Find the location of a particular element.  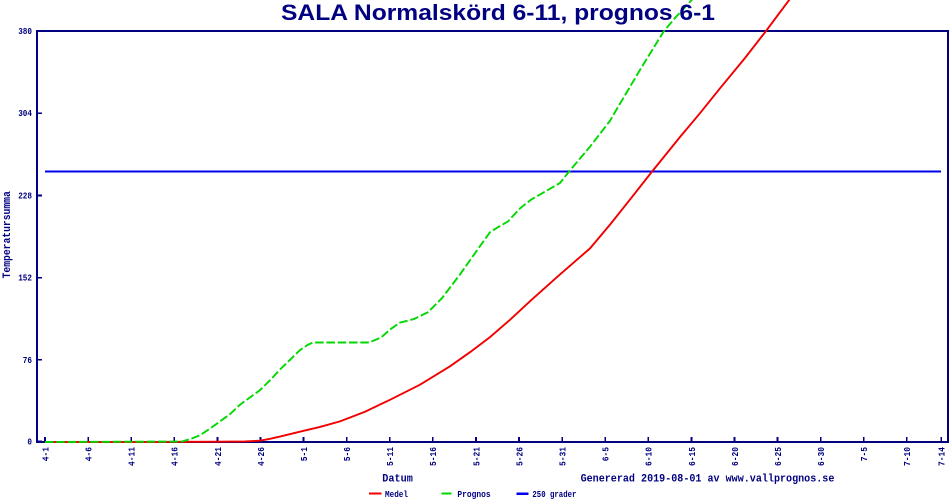

svg-text: 5-16 is located at coordinates (434, 456).